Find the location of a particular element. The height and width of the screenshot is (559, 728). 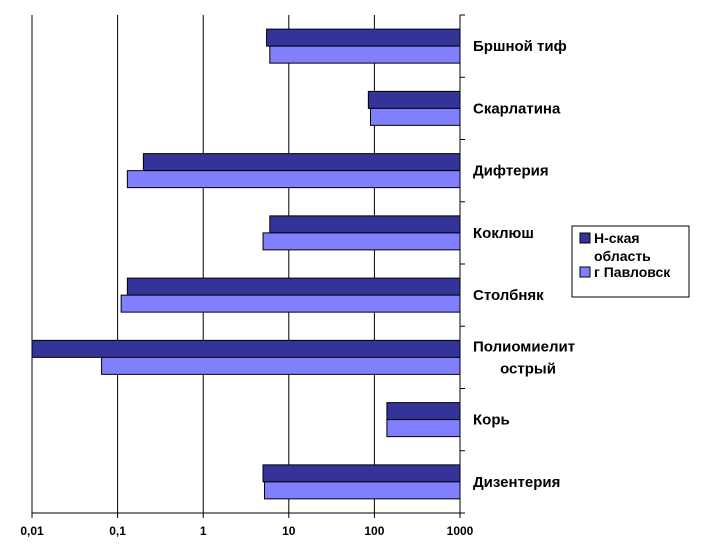

x-tick-label: 10 is located at coordinates (289, 531).